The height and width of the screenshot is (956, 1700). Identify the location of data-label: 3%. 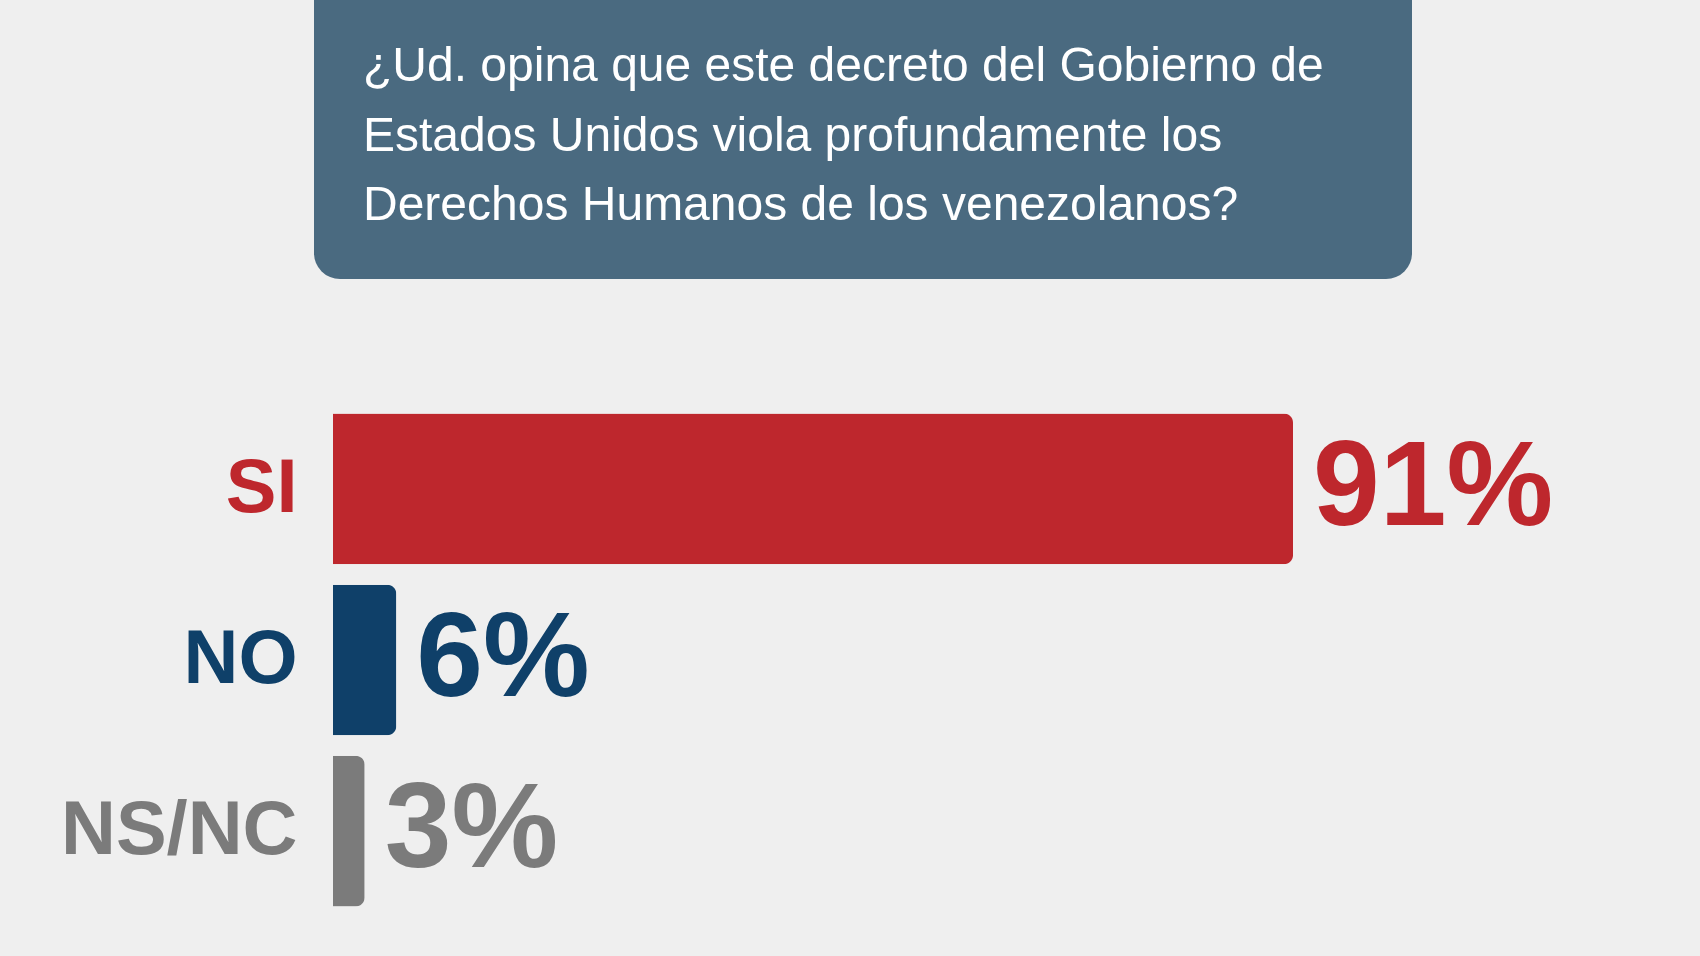
(471, 825).